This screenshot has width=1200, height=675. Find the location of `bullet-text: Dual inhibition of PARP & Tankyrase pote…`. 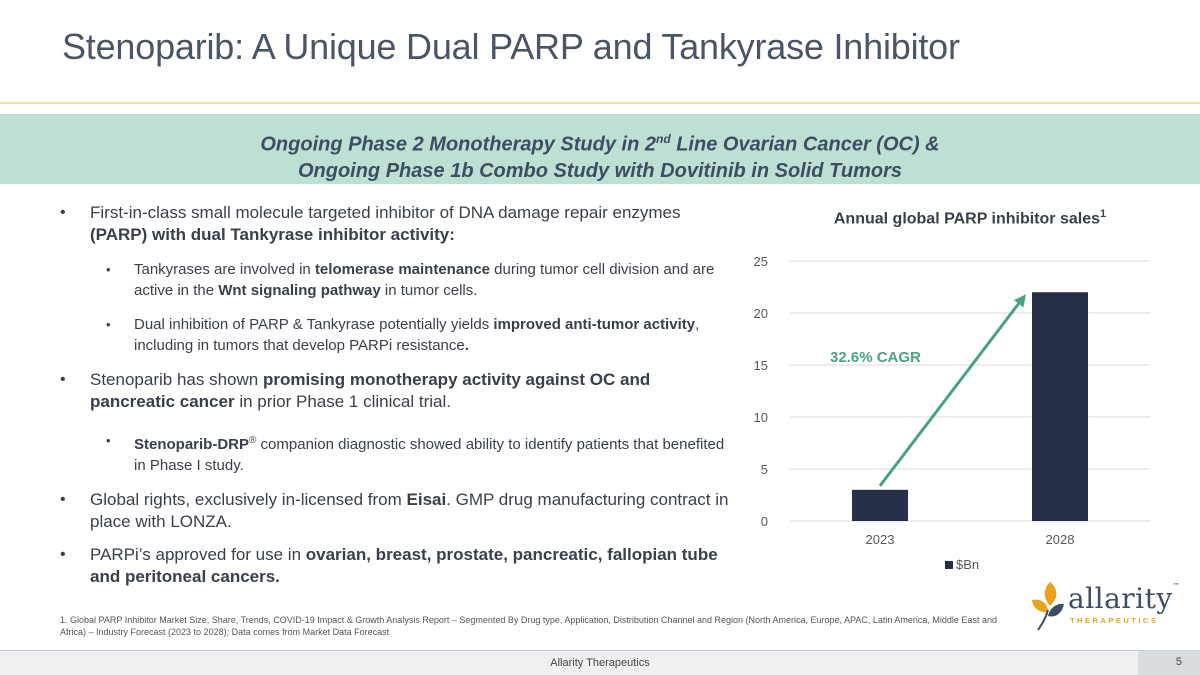

bullet-text: Dual inhibition of PARP & Tankyrase pote… is located at coordinates (314, 324).